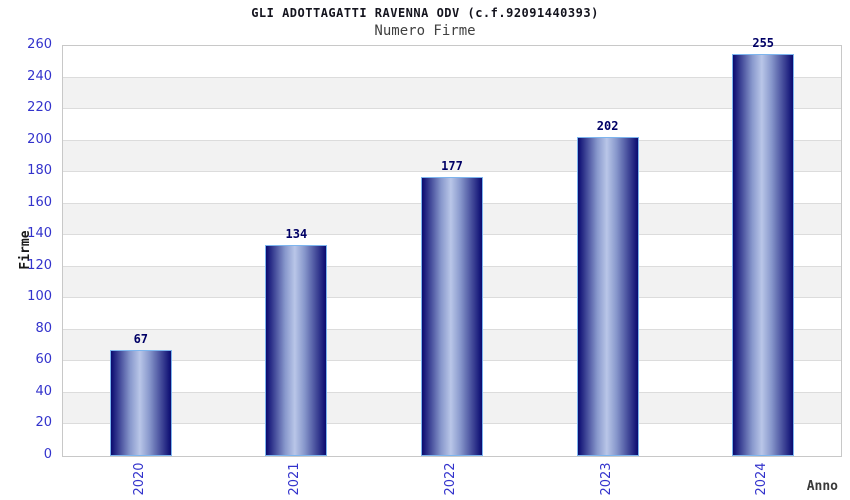 The image size is (850, 500). I want to click on y-tick-label: 100, so click(39, 297).